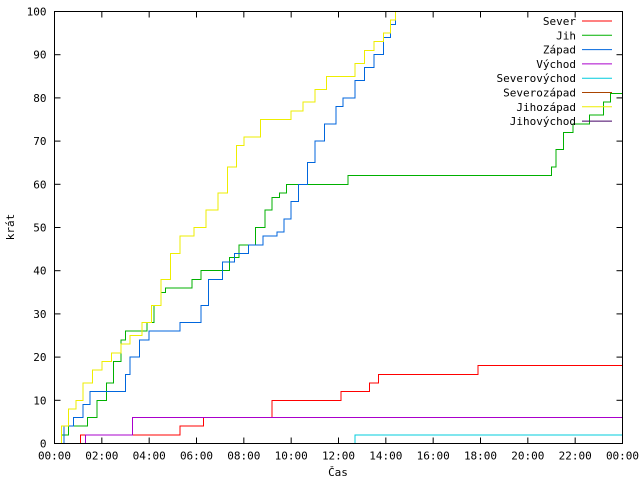 Image resolution: width=640 pixels, height=480 pixels. I want to click on x-tick-label: 18:00, so click(480, 456).